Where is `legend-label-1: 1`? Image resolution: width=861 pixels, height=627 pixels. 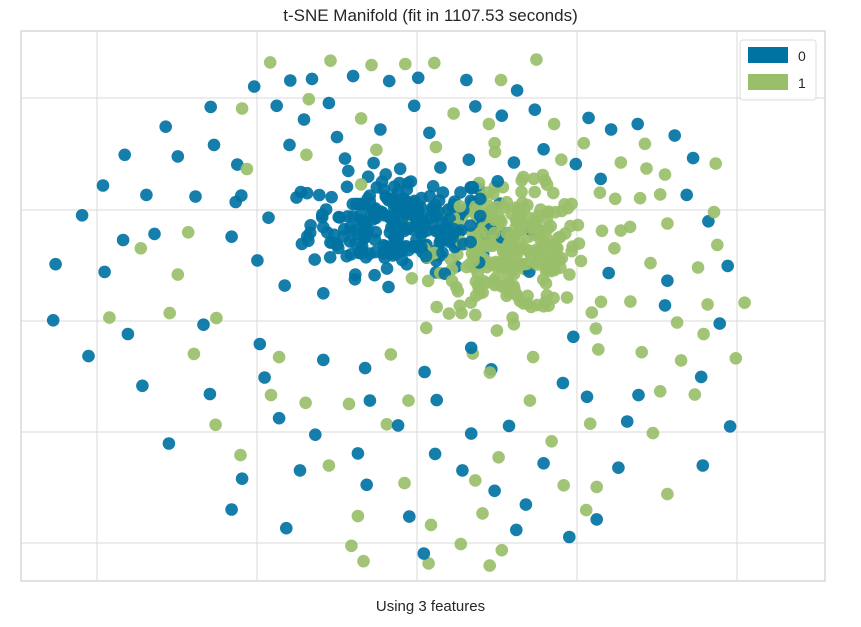 legend-label-1: 1 is located at coordinates (802, 83).